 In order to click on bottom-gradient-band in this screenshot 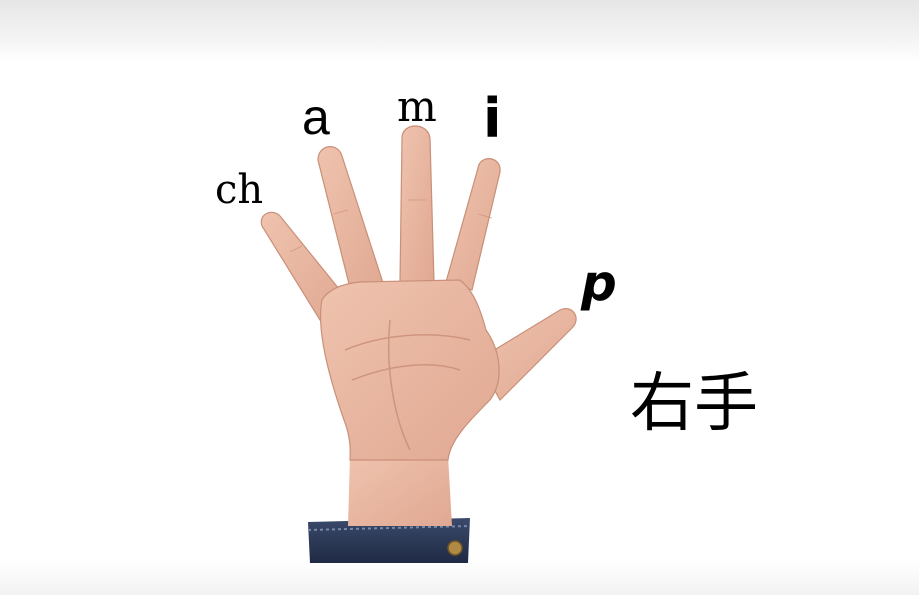, I will do `click(459, 577)`.